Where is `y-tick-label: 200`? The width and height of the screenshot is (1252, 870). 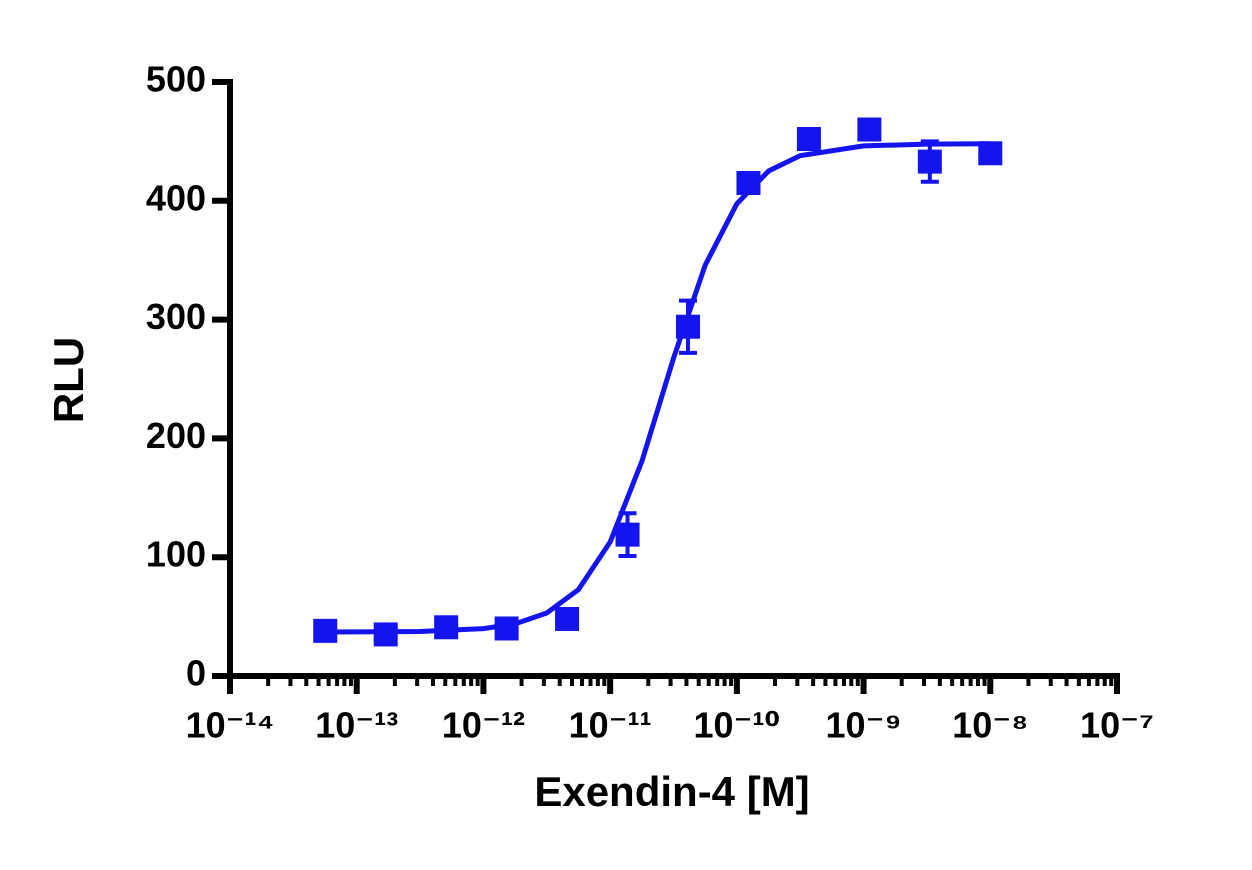 y-tick-label: 200 is located at coordinates (176, 435).